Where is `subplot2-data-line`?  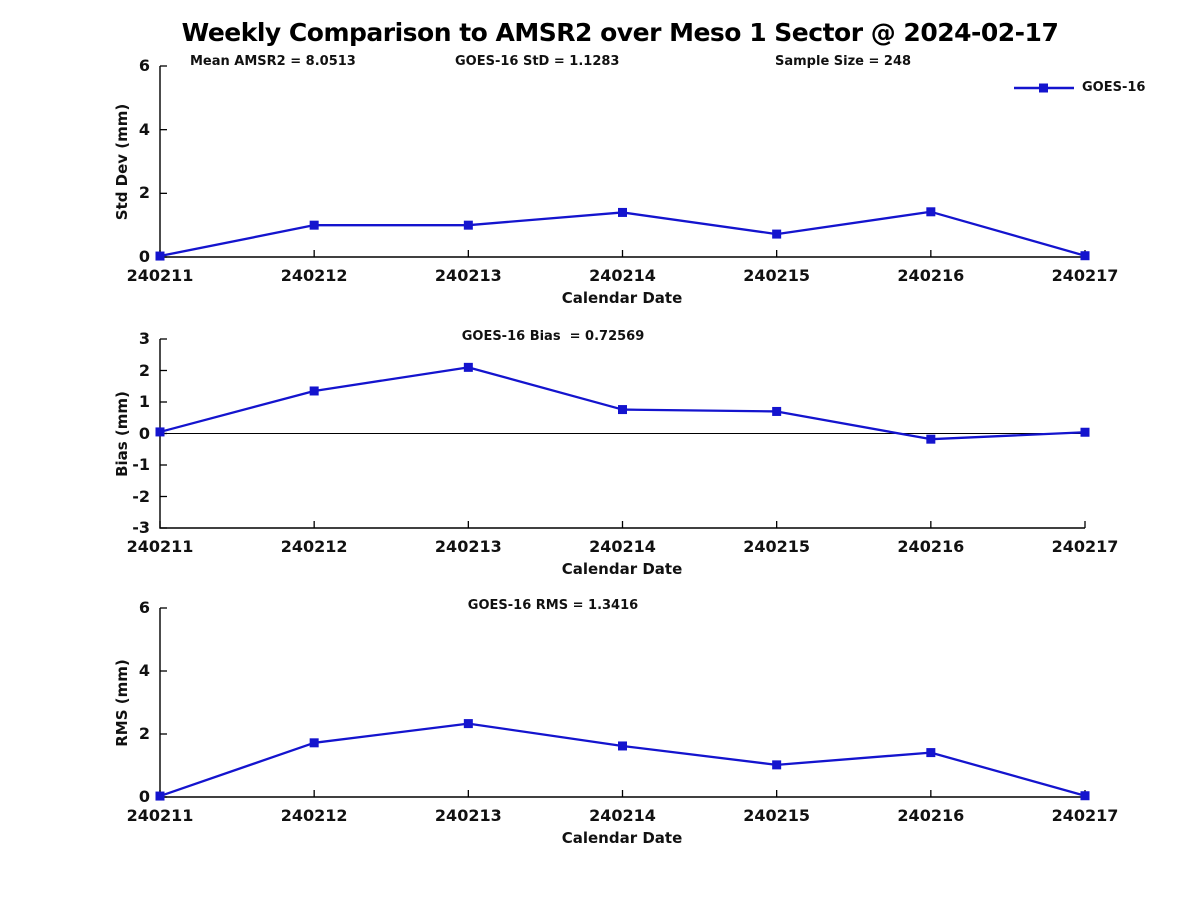 subplot2-data-line is located at coordinates (622, 403).